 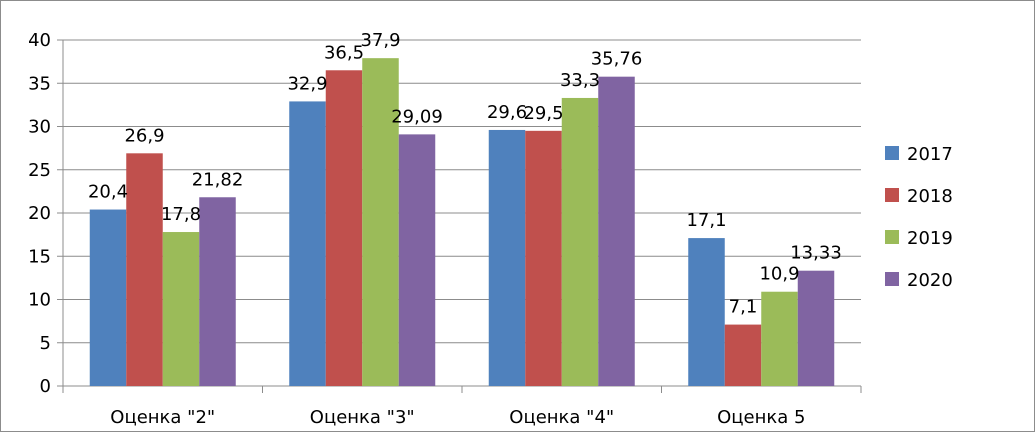 I want to click on data-label: 35,76, so click(x=617, y=59).